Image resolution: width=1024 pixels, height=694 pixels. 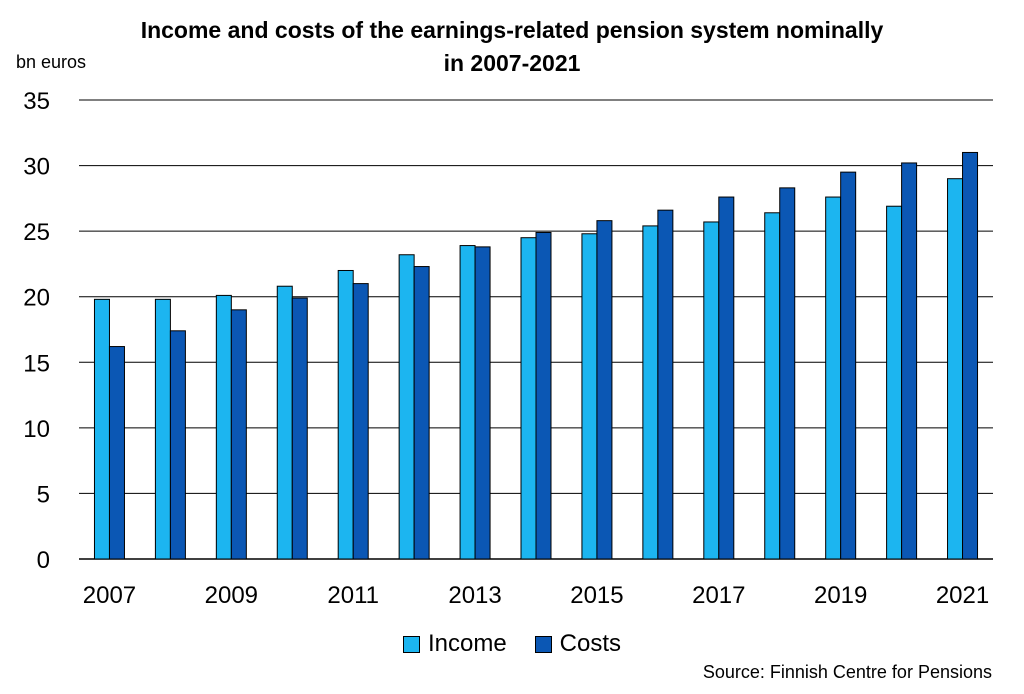 What do you see at coordinates (589, 396) in the screenshot?
I see `bar-income-2015` at bounding box center [589, 396].